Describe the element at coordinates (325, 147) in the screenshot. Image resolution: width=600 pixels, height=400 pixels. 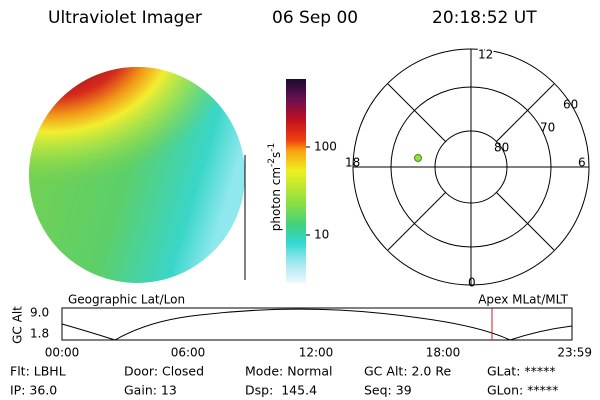
I see `colorbar-tick-label: 100` at that location.